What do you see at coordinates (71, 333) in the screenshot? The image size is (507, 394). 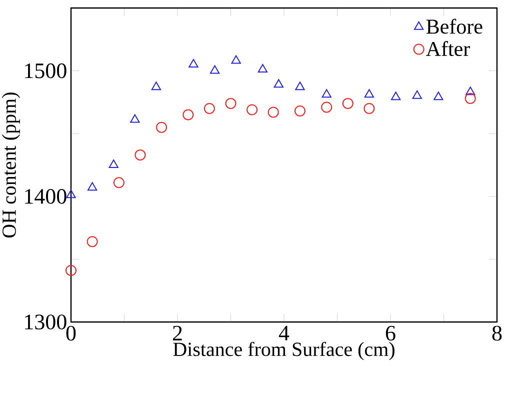 I see `x-tick-label: 0` at bounding box center [71, 333].